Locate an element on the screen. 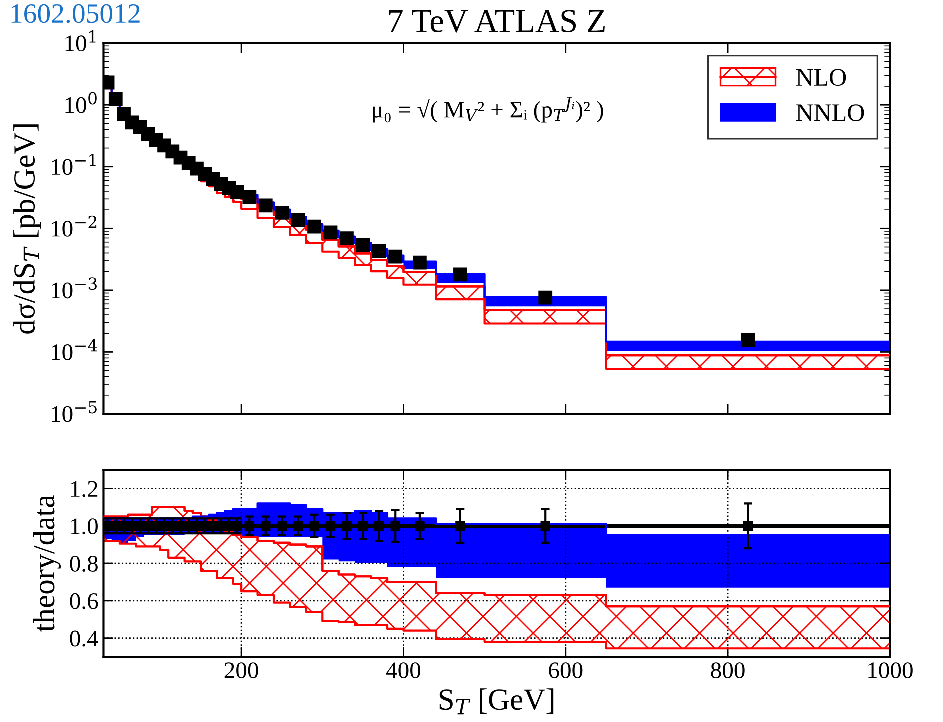 The height and width of the screenshot is (722, 943). y-tick-label: 10$^{−1}$ is located at coordinates (74, 165).